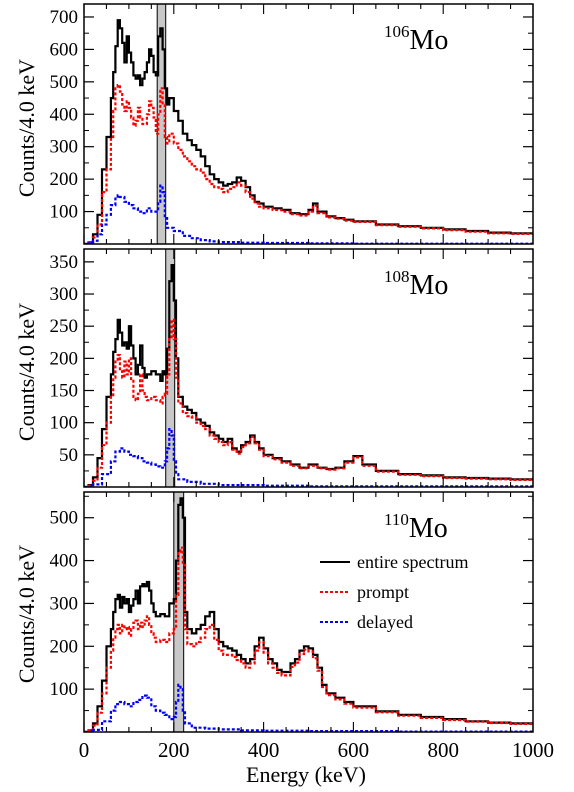 Image resolution: width=574 pixels, height=792 pixels. I want to click on x-tick-label-400: 400, so click(264, 750).